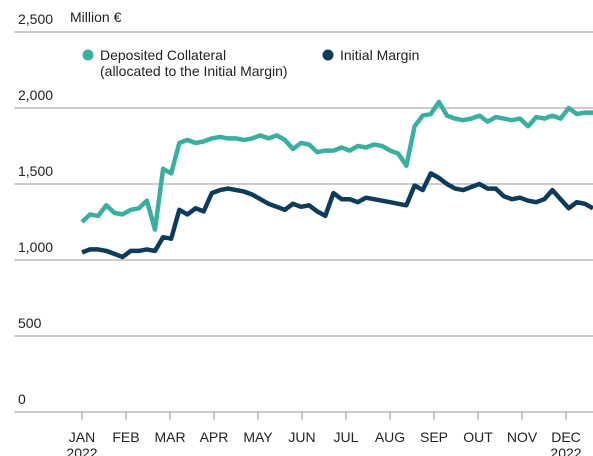 The width and height of the screenshot is (593, 456). I want to click on x-tick-label: MAR, so click(169, 437).